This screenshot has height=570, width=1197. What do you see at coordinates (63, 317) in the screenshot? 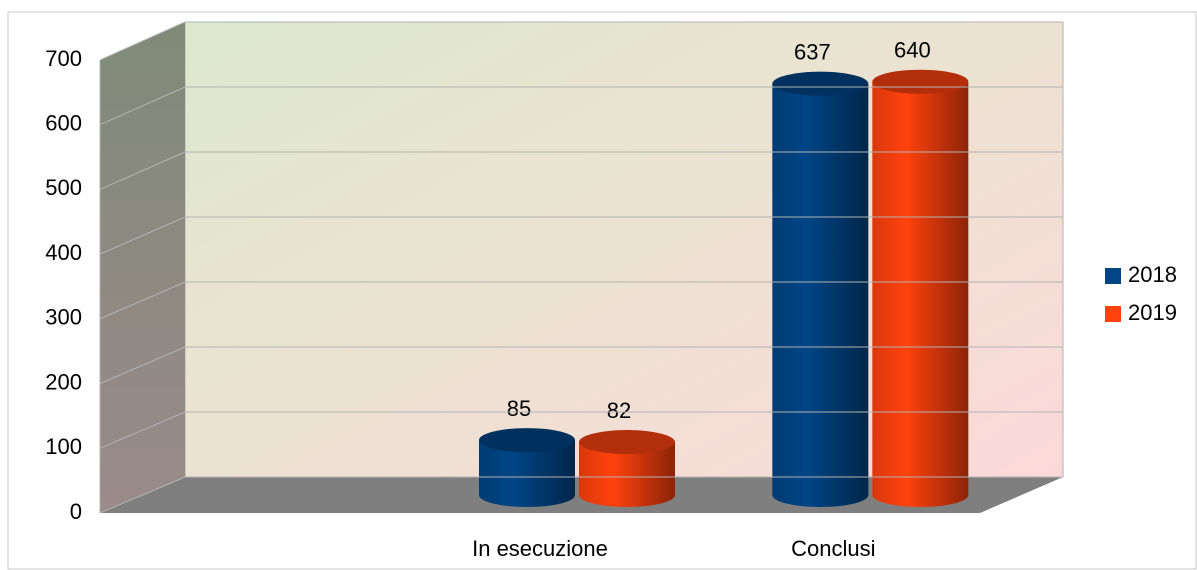
I see `y-tick-label: 300` at bounding box center [63, 317].